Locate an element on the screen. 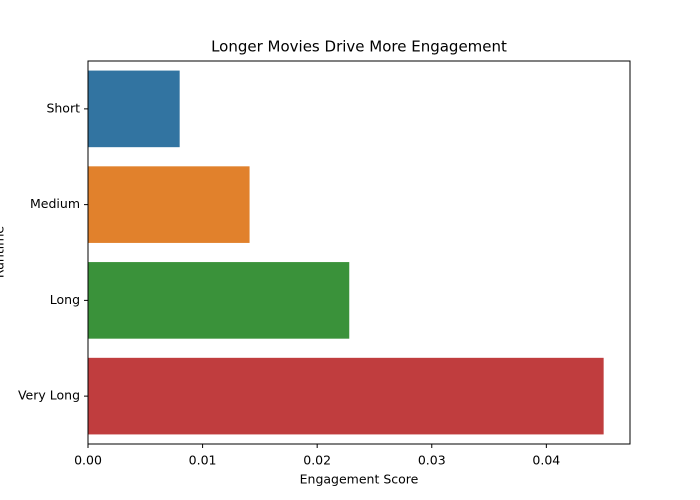 The height and width of the screenshot is (500, 700). y-axis-label: Runtime is located at coordinates (3, 252).